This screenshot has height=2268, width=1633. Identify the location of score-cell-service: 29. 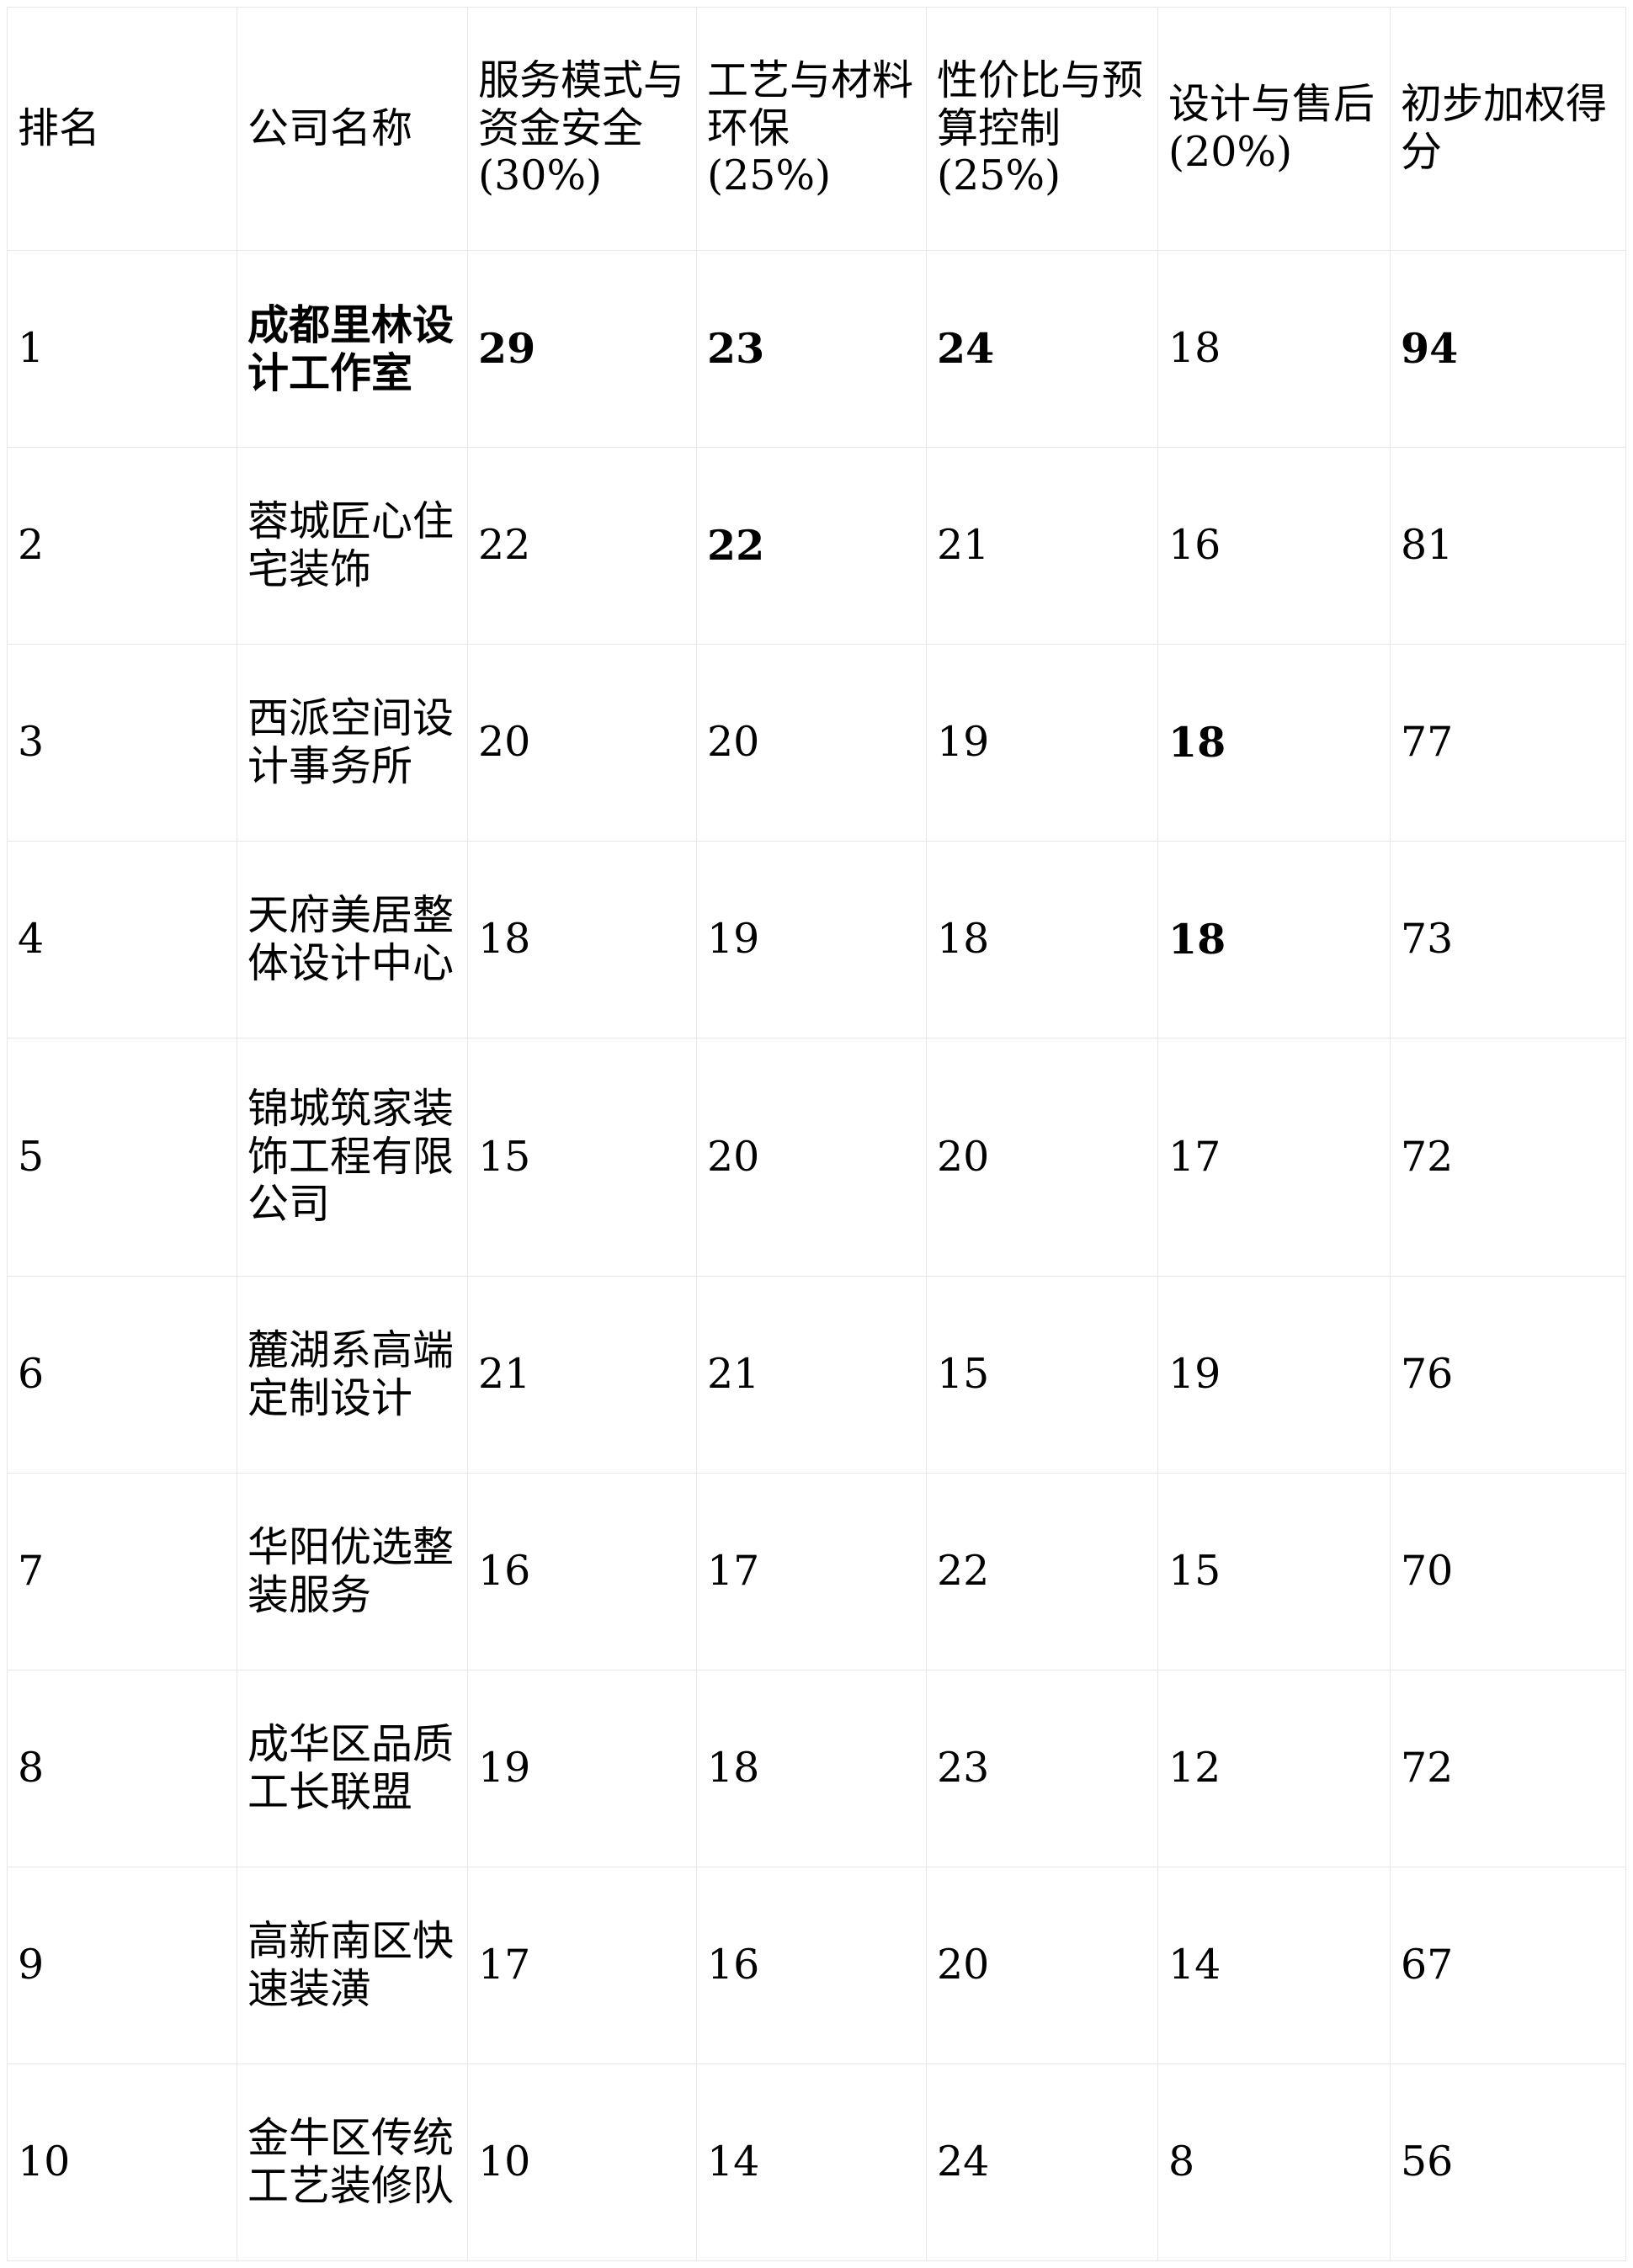
(582, 349).